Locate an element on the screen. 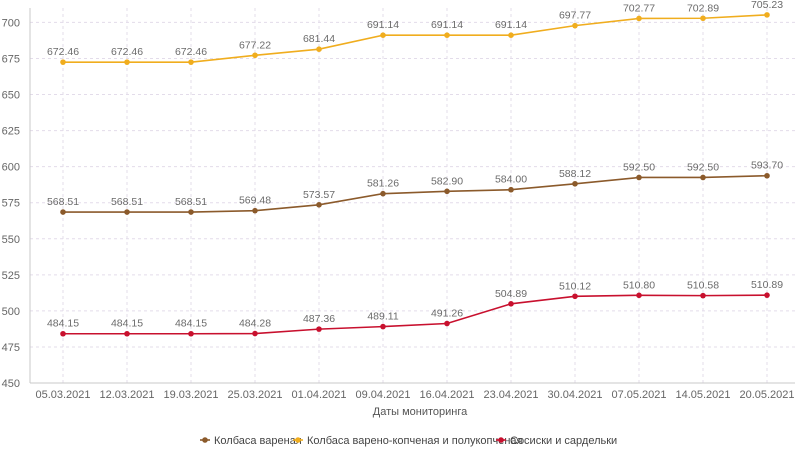 The image size is (800, 450). x-tick-label: 05.03.2021 is located at coordinates (62, 395).